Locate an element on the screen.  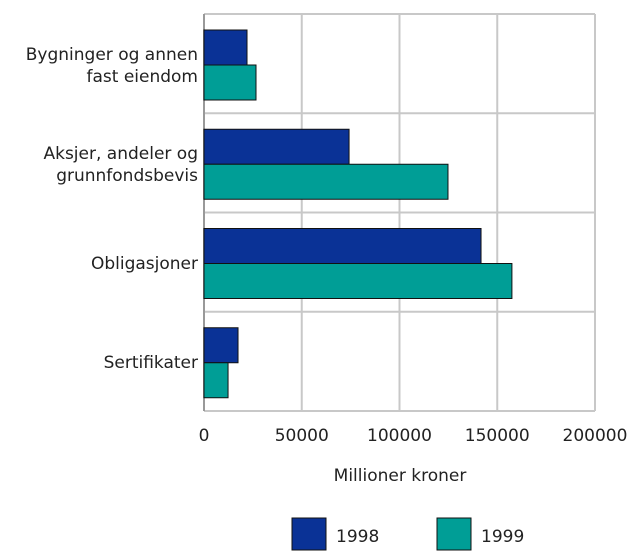
legend-label: 1998 is located at coordinates (357, 537).